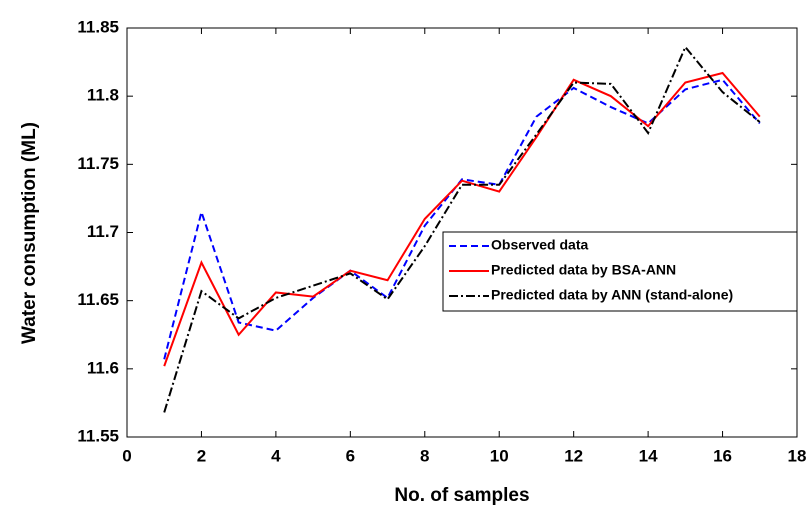 The image size is (811, 514). Describe the element at coordinates (98, 435) in the screenshot. I see `y-tick-label: 11.55` at that location.